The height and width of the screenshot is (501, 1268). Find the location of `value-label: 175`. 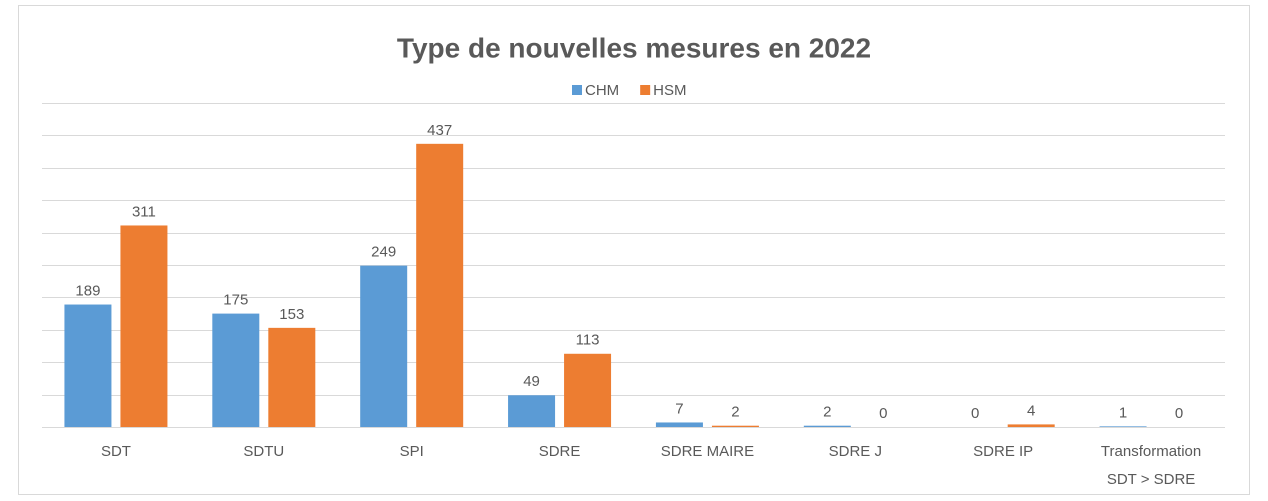

value-label: 175 is located at coordinates (235, 300).